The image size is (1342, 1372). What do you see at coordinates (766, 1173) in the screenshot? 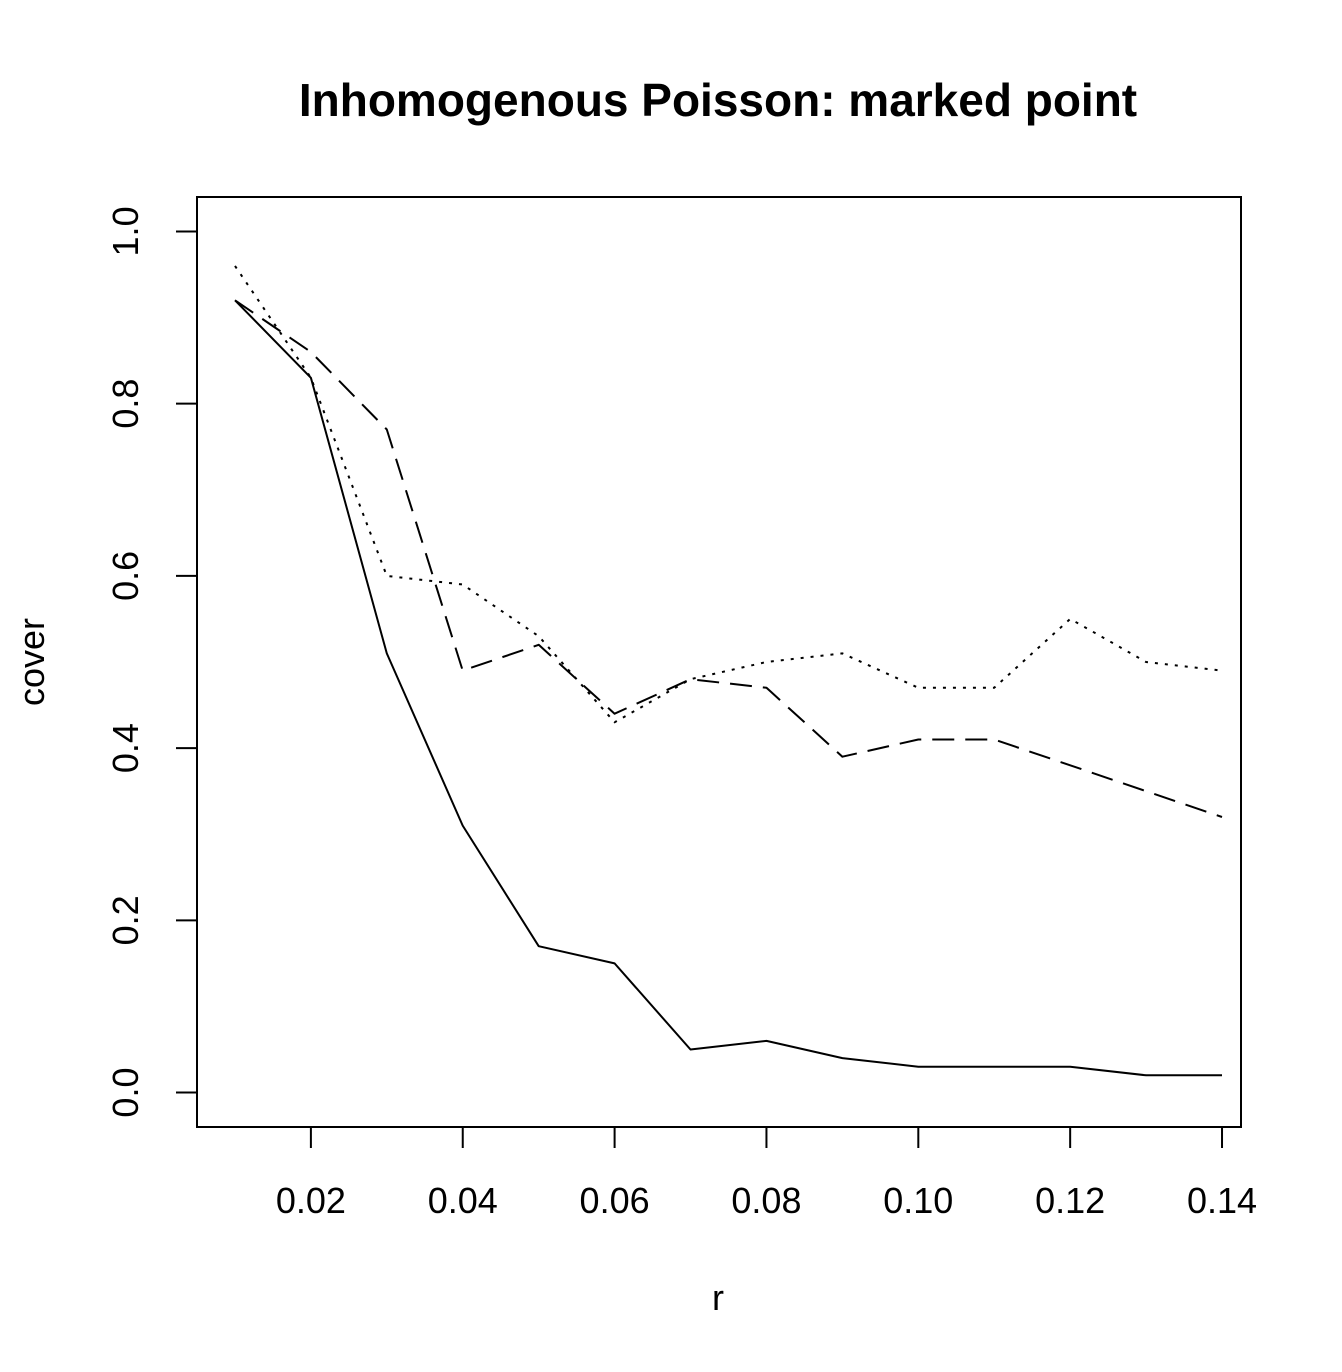
I see `x-axis: 0.02 0.04 0.06 0.08 0.10 0.12 0.14` at bounding box center [766, 1173].